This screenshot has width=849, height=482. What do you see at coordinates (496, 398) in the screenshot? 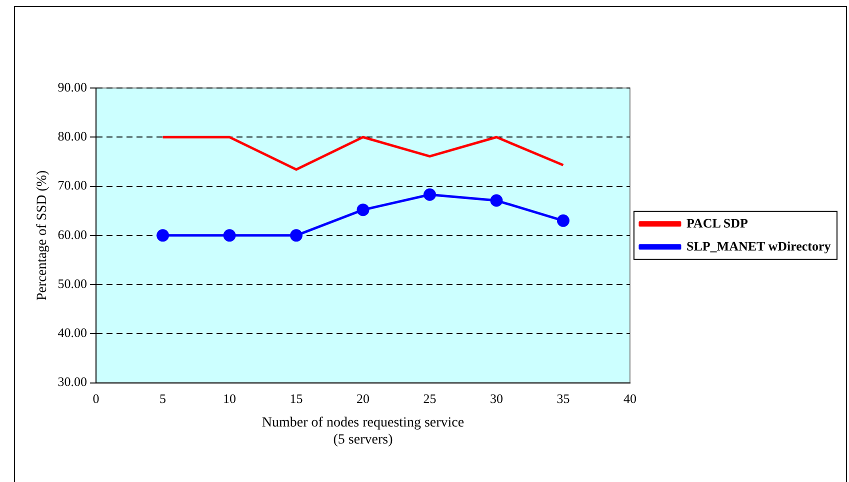
I see `x-tick-label: 30` at bounding box center [496, 398].